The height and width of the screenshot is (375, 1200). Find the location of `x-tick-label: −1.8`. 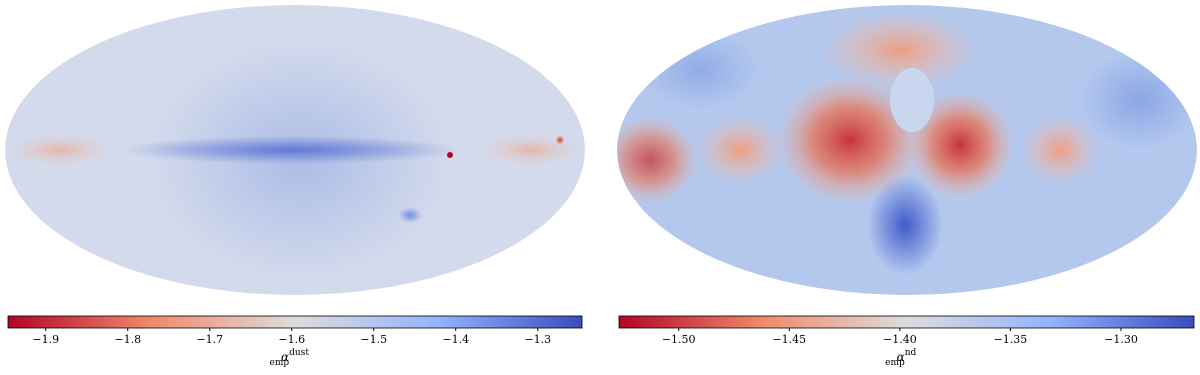

x-tick-label: −1.8 is located at coordinates (127, 339).